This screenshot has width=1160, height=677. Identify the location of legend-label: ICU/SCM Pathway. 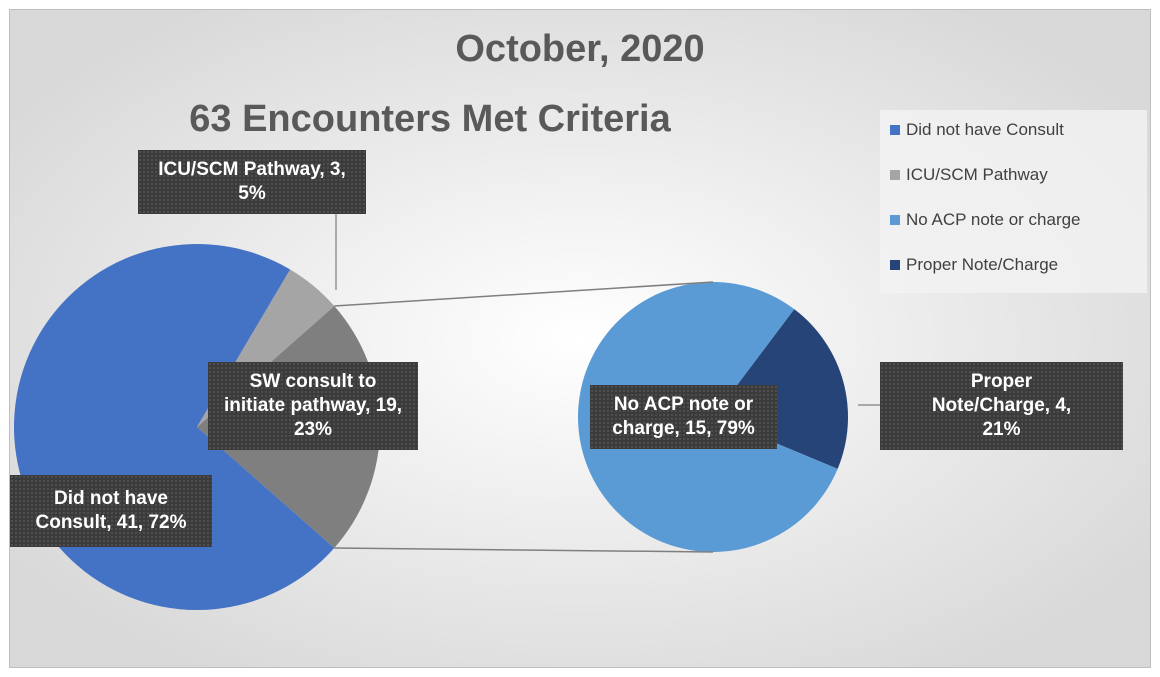
(977, 174).